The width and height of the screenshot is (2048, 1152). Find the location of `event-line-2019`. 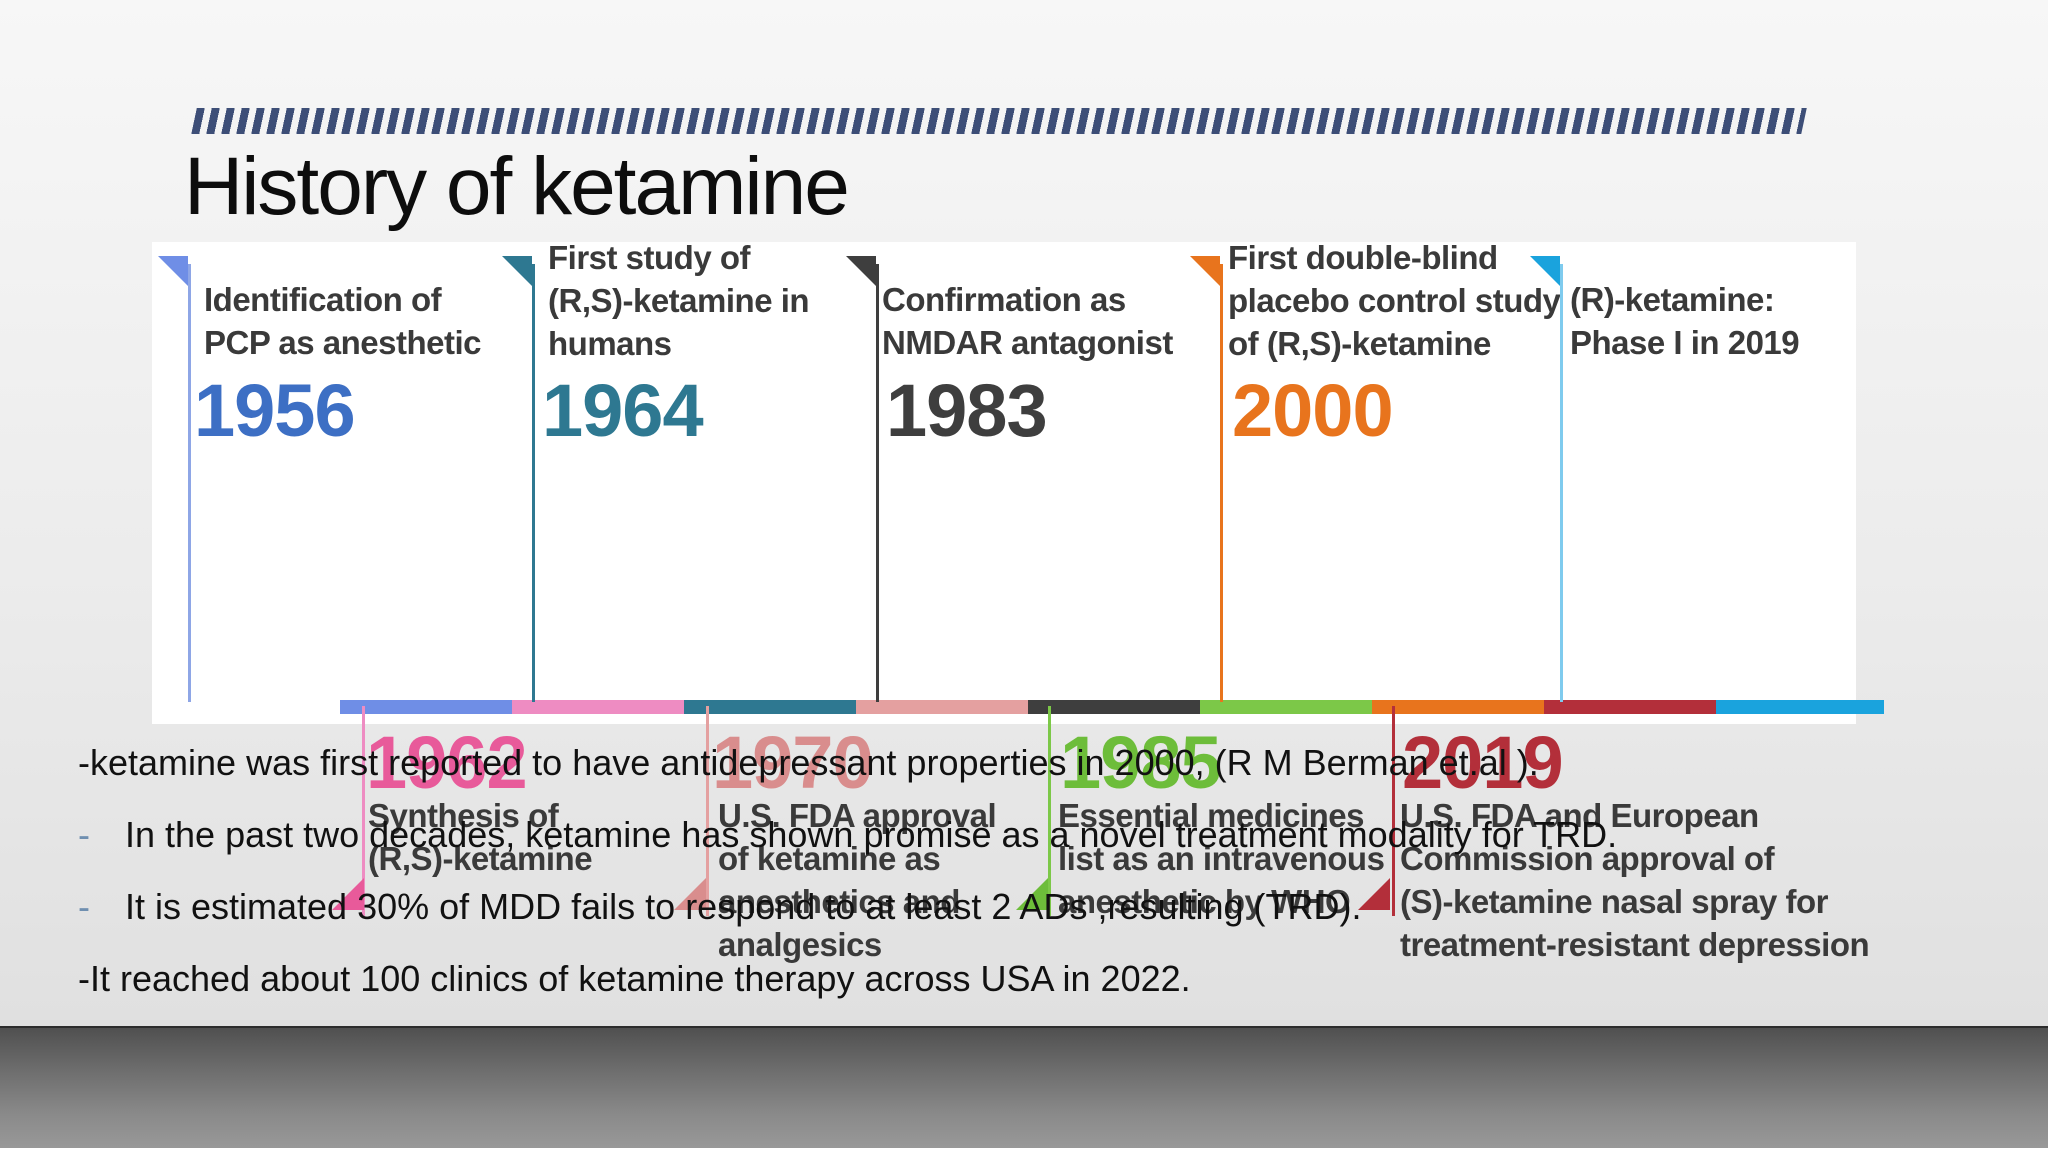

event-line-2019 is located at coordinates (1393, 811).